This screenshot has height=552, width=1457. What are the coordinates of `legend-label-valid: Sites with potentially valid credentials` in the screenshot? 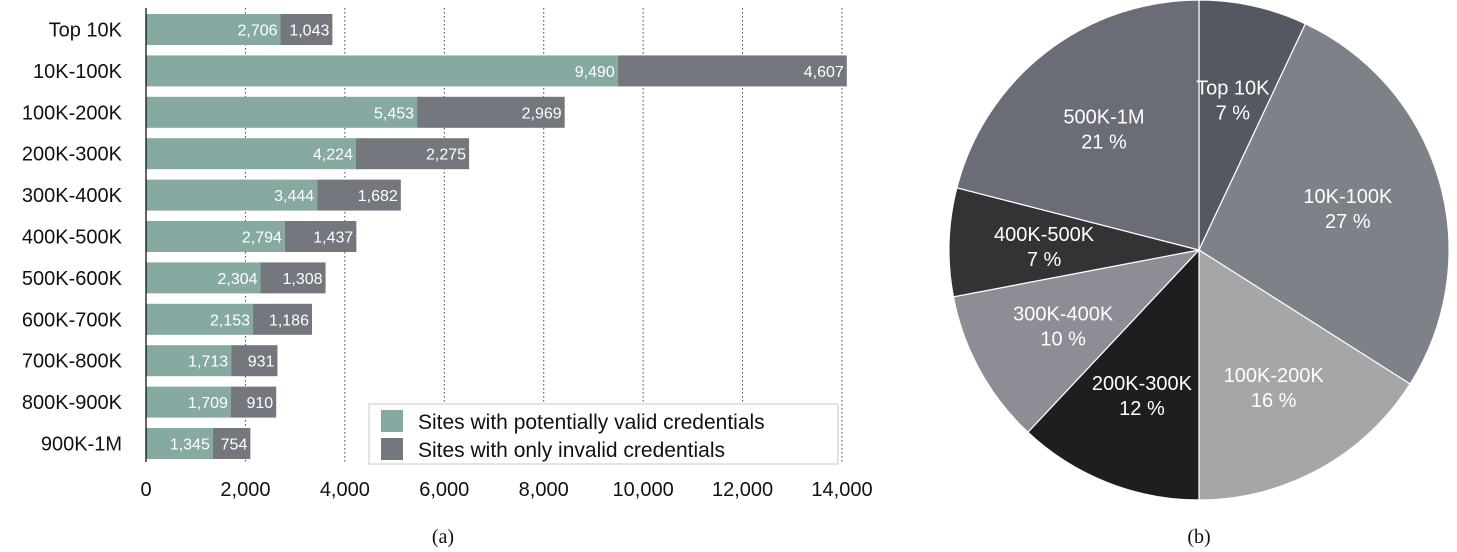 It's located at (591, 422).